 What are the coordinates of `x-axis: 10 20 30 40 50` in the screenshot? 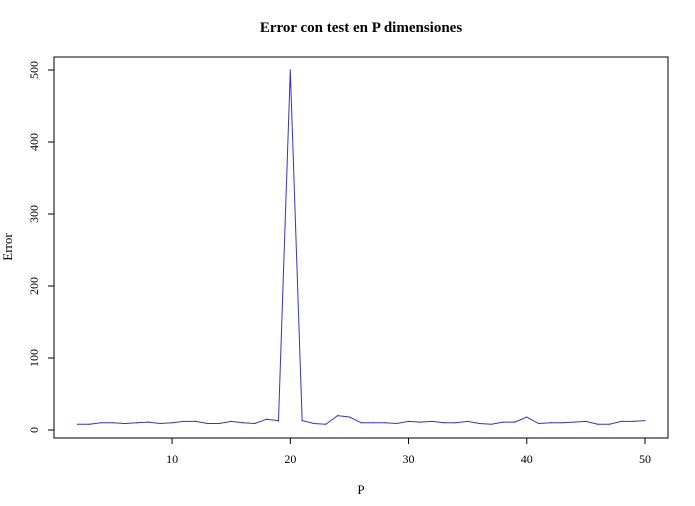 It's located at (408, 451).